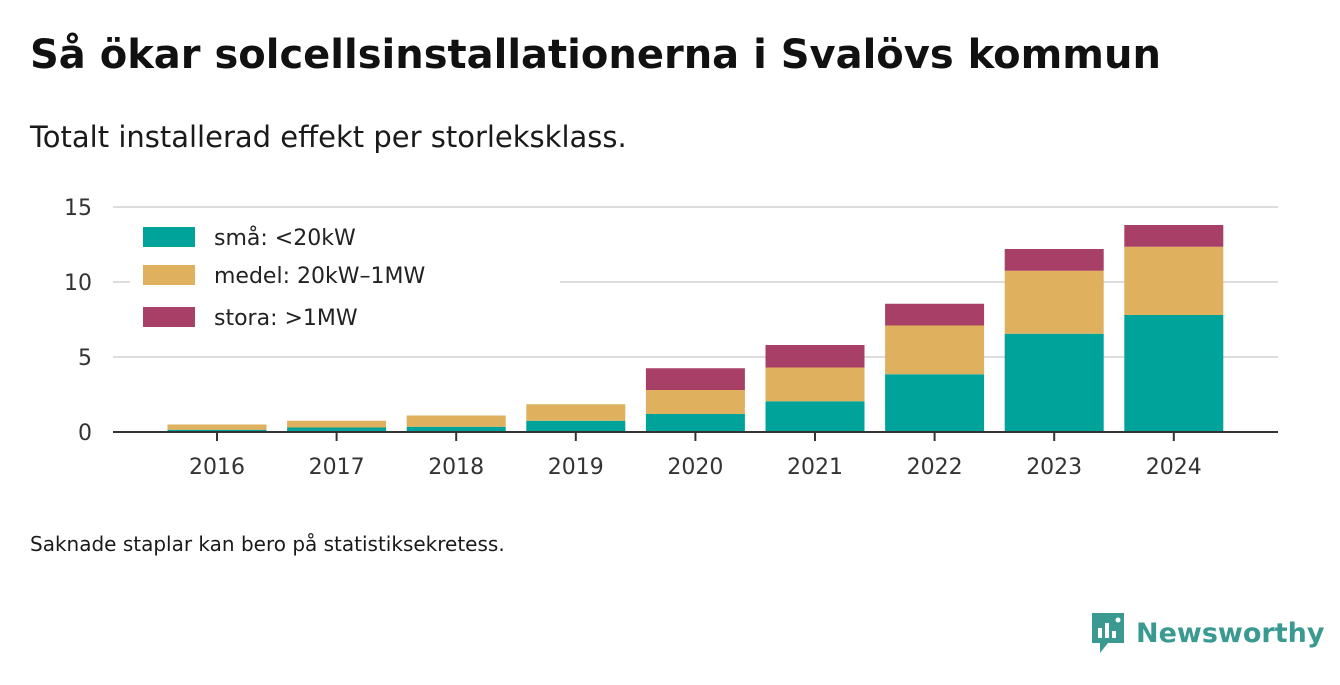 The width and height of the screenshot is (1340, 685). What do you see at coordinates (85, 358) in the screenshot?
I see `y-tick-label: 5` at bounding box center [85, 358].